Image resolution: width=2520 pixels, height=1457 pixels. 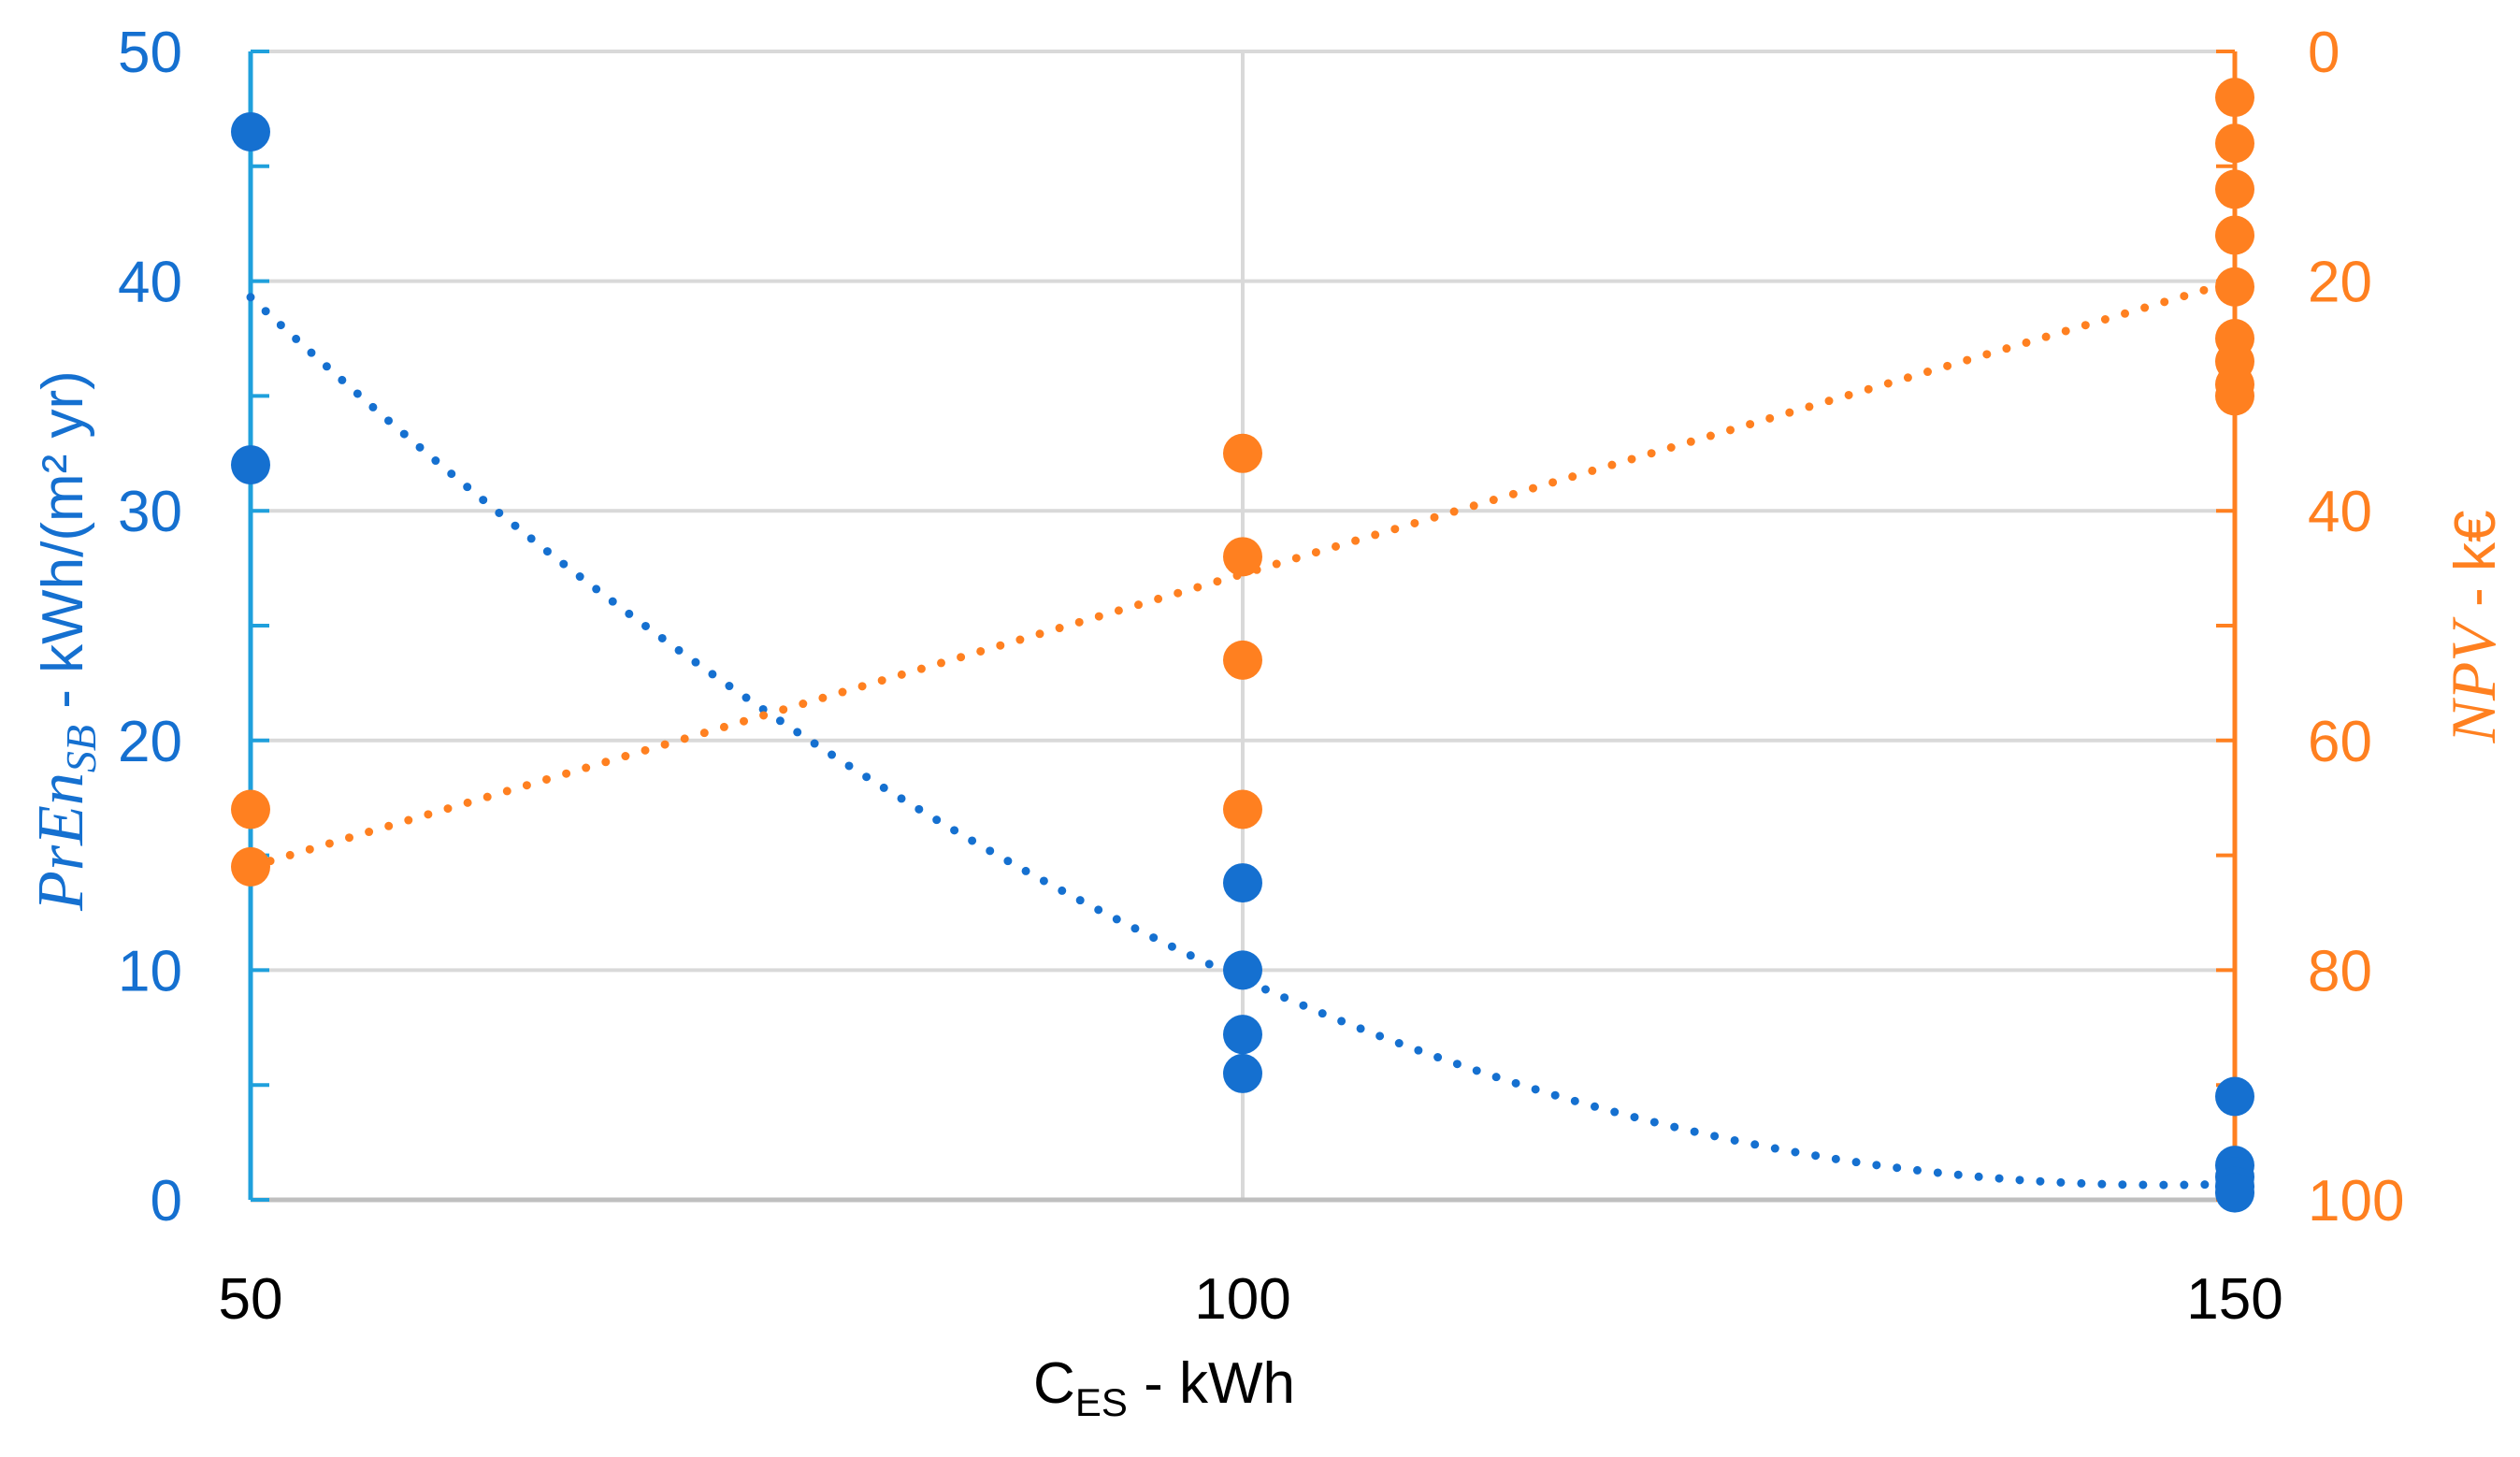 What do you see at coordinates (2473, 626) in the screenshot?
I see `y-right-axis-title: NPV - k€` at bounding box center [2473, 626].